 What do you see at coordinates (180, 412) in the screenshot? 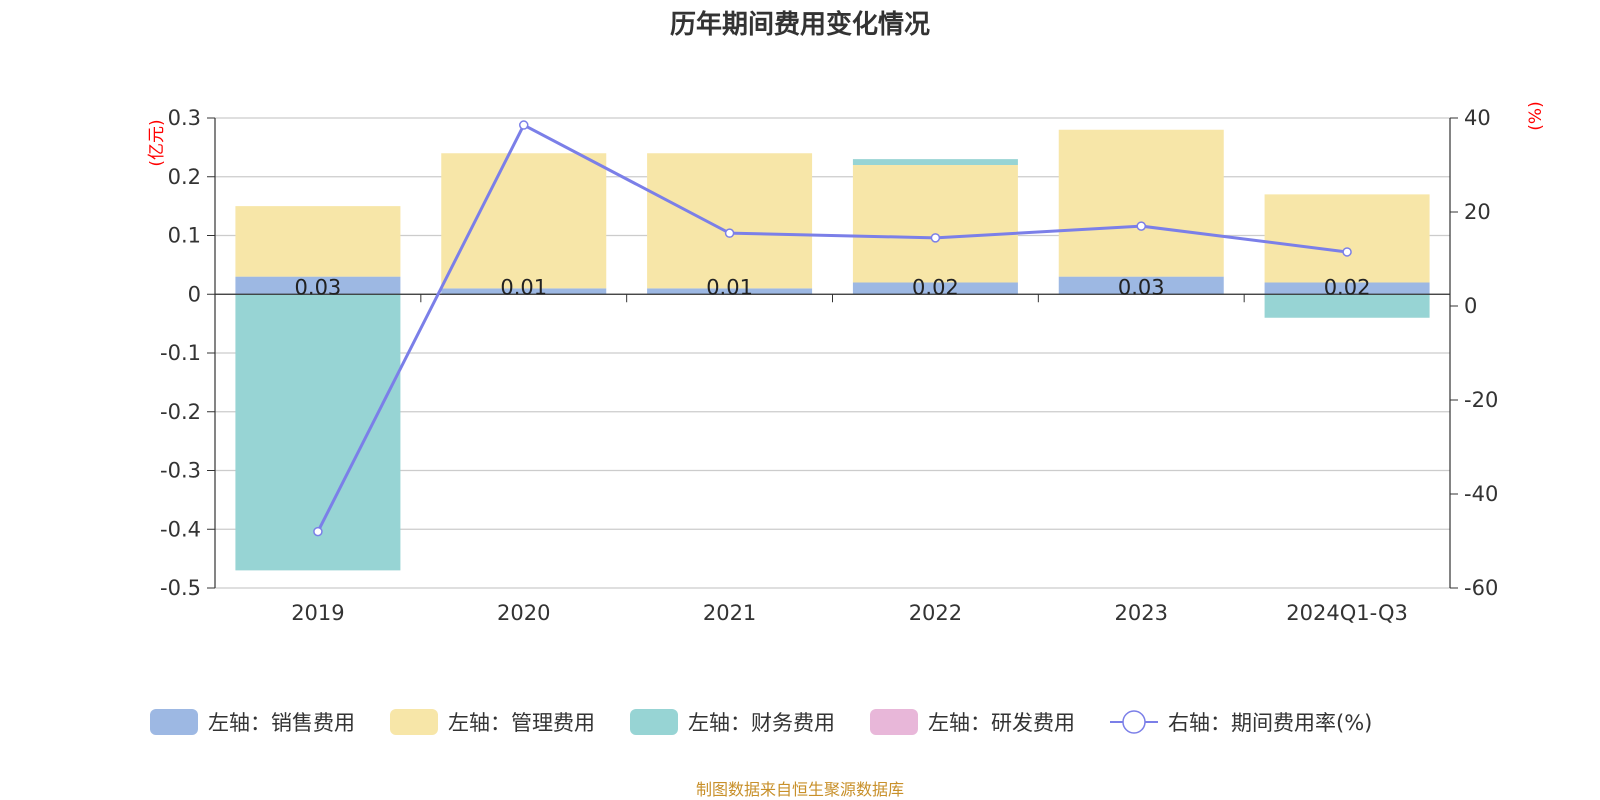
I see `left-tick-label: -0.2` at bounding box center [180, 412].